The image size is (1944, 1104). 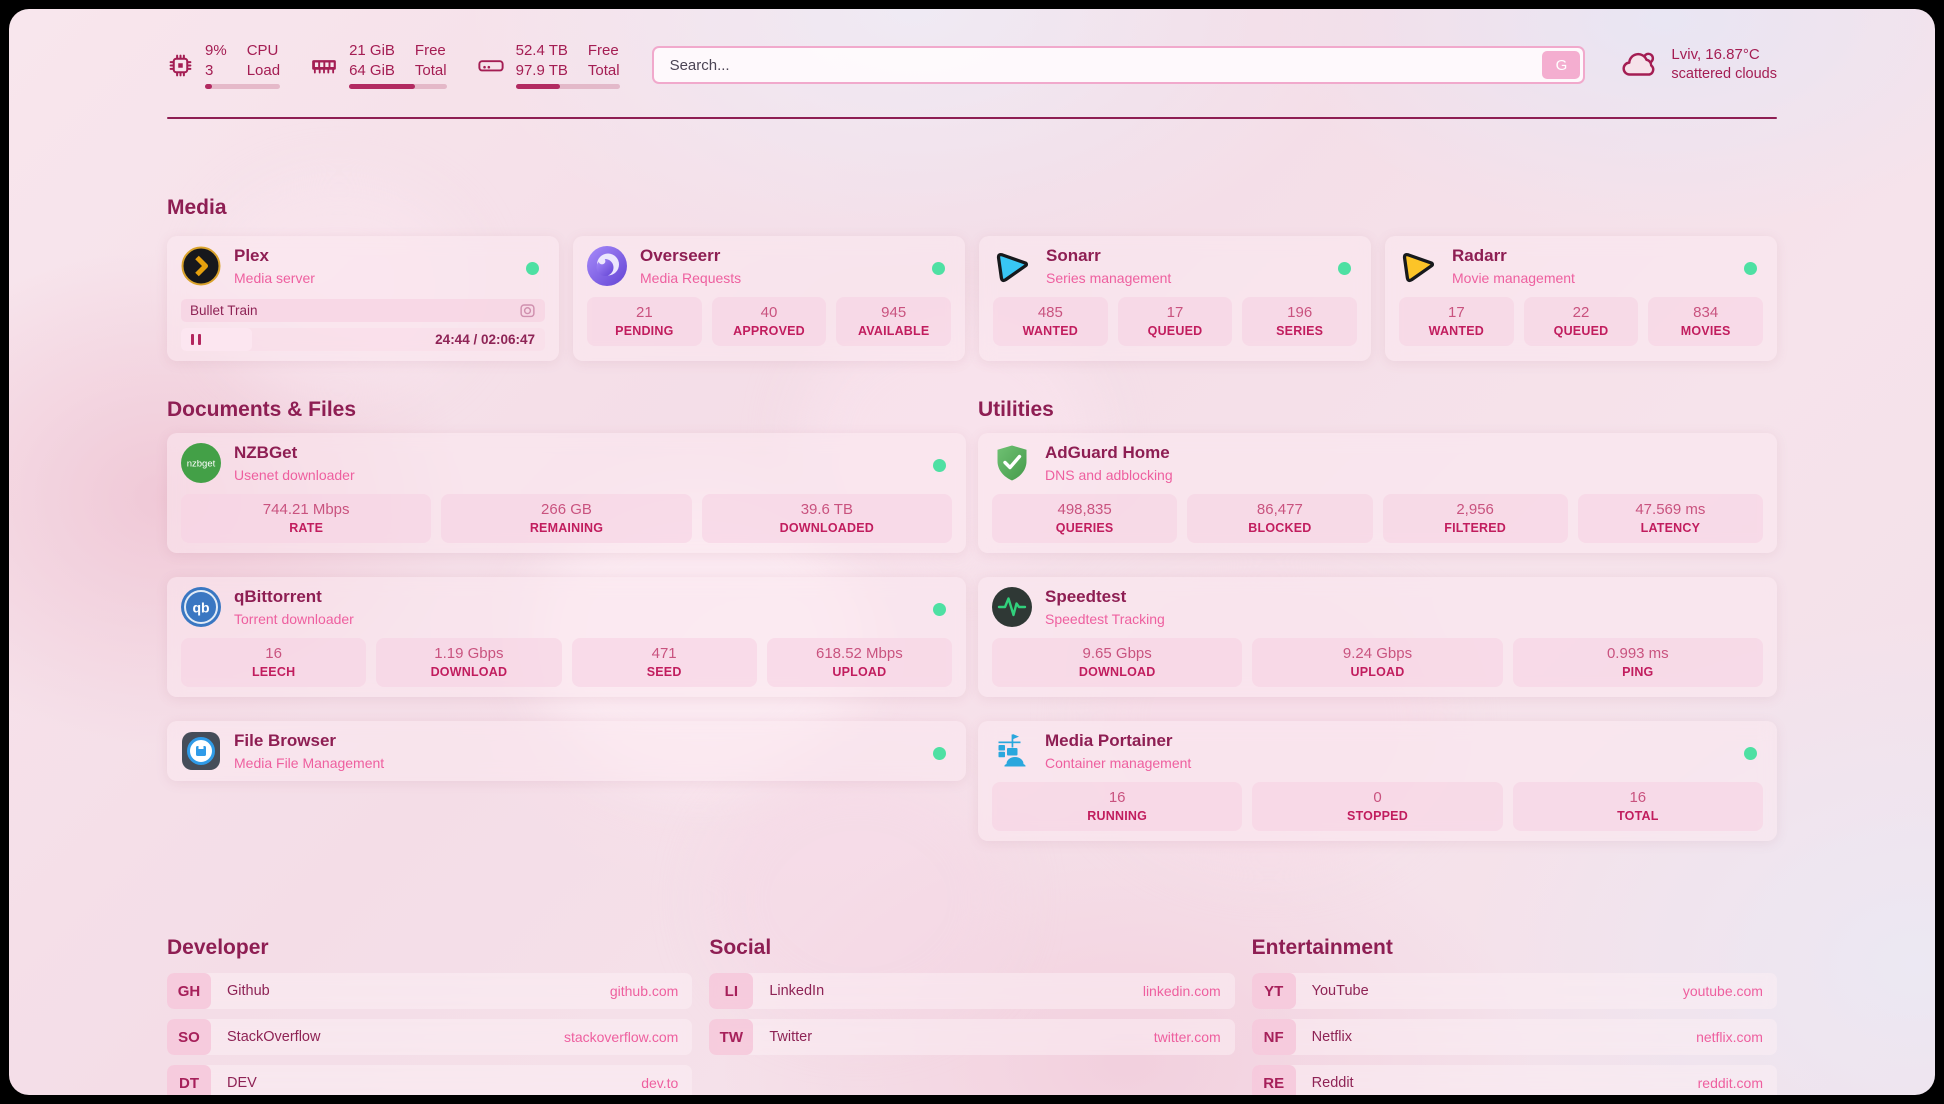 I want to click on stat-queued: 22 QUEUED, so click(x=1581, y=321).